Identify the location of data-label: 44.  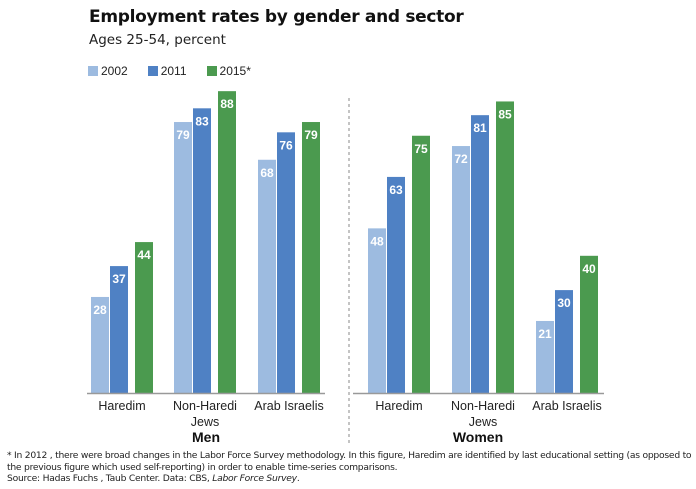
(144, 255).